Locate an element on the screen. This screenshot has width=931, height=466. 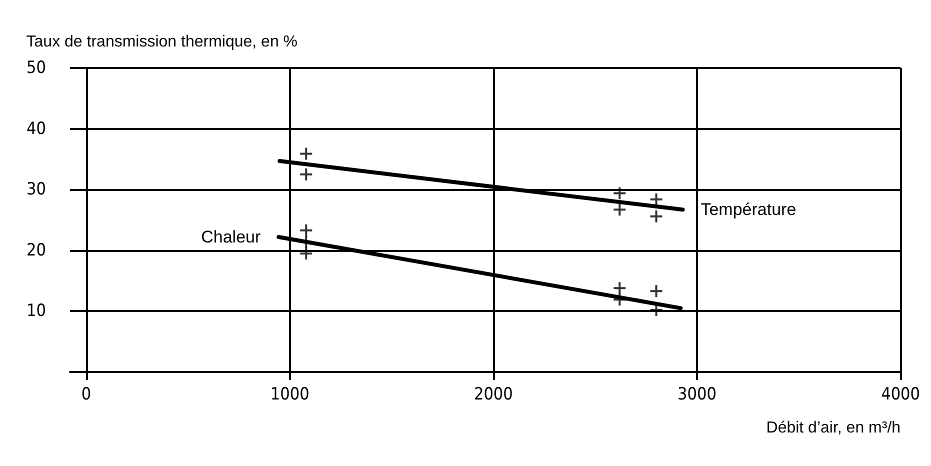
x-tick-label: 3000 is located at coordinates (697, 394).